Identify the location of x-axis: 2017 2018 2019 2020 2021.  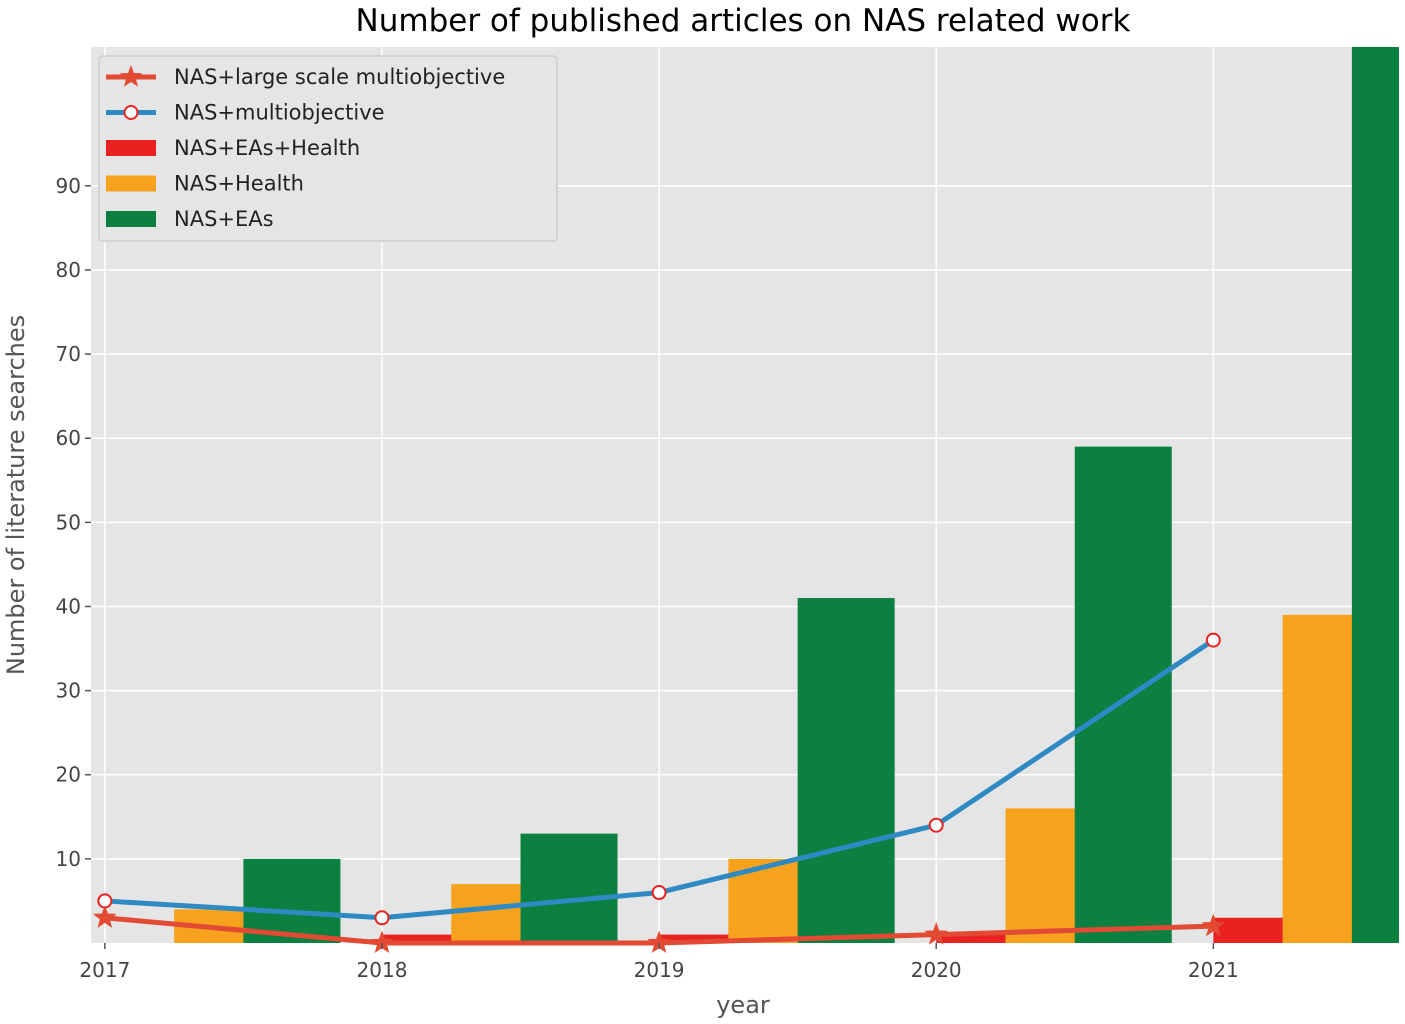
(659, 962).